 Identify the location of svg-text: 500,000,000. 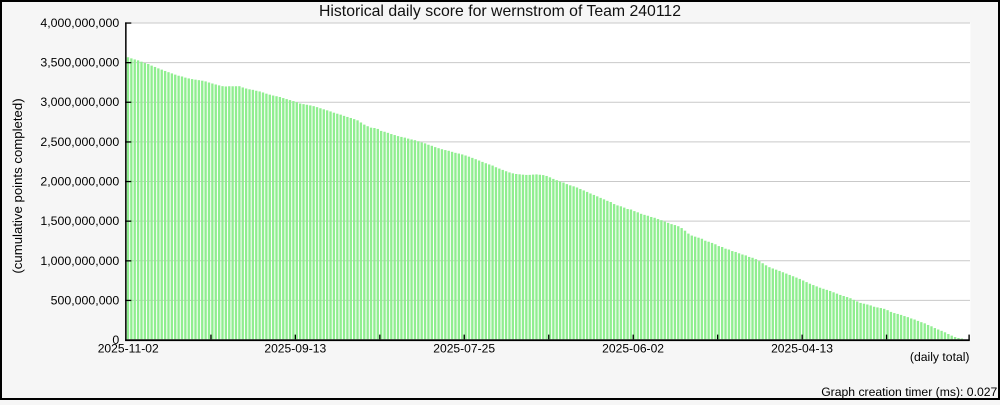
(85, 300).